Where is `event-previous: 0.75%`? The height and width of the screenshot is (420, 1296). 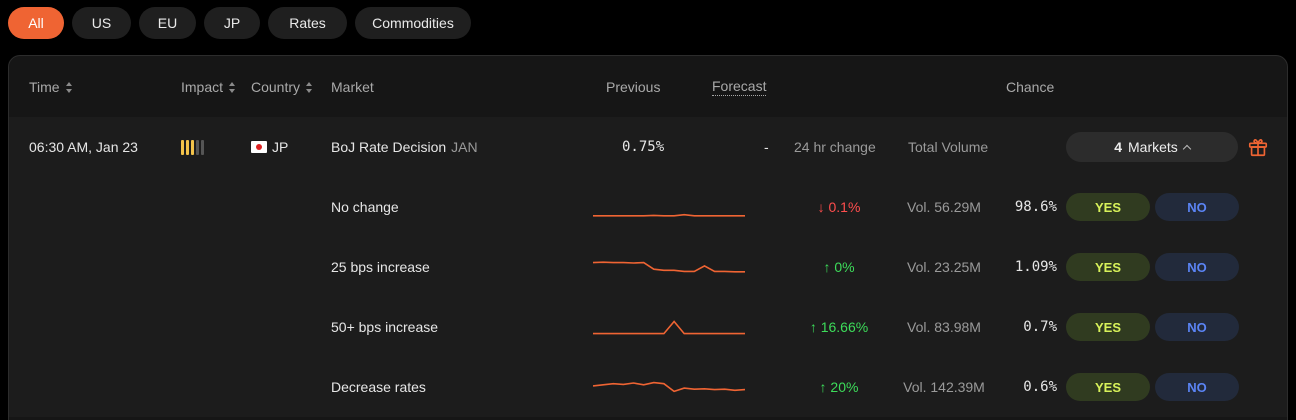
event-previous: 0.75% is located at coordinates (643, 147).